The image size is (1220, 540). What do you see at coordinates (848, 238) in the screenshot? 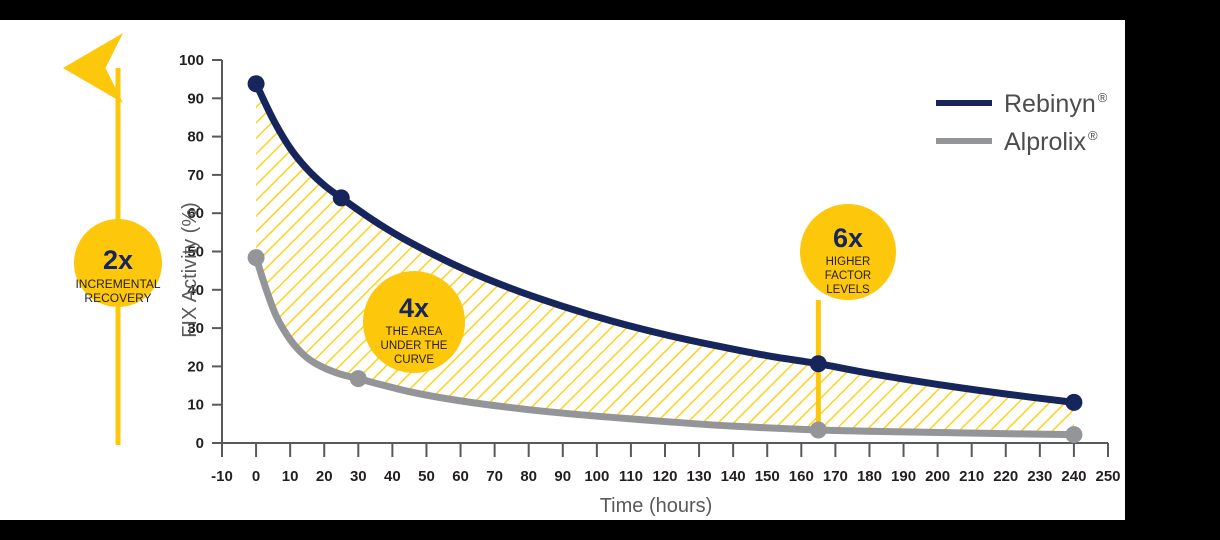
I see `callout-6x-multiplier: 6x` at bounding box center [848, 238].